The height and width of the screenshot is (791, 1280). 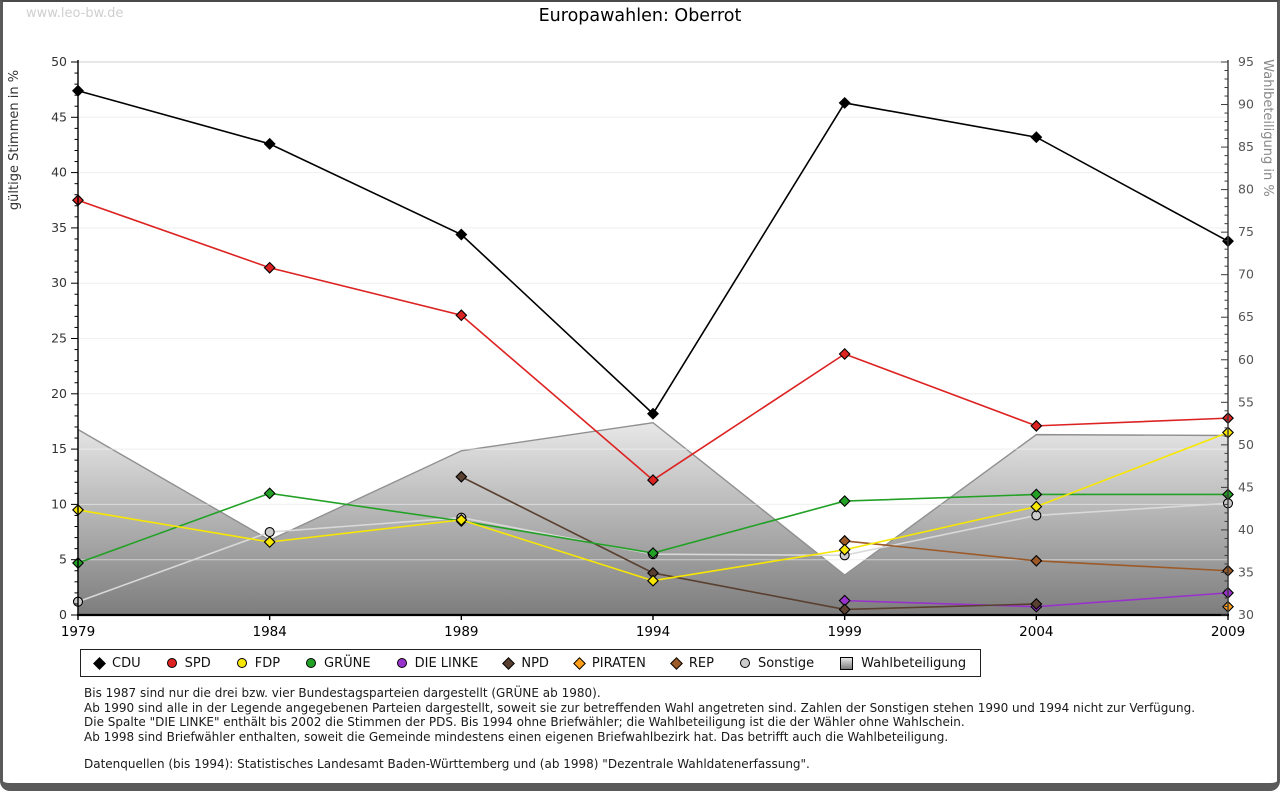 What do you see at coordinates (1228, 632) in the screenshot?
I see `svg-text: 2009` at bounding box center [1228, 632].